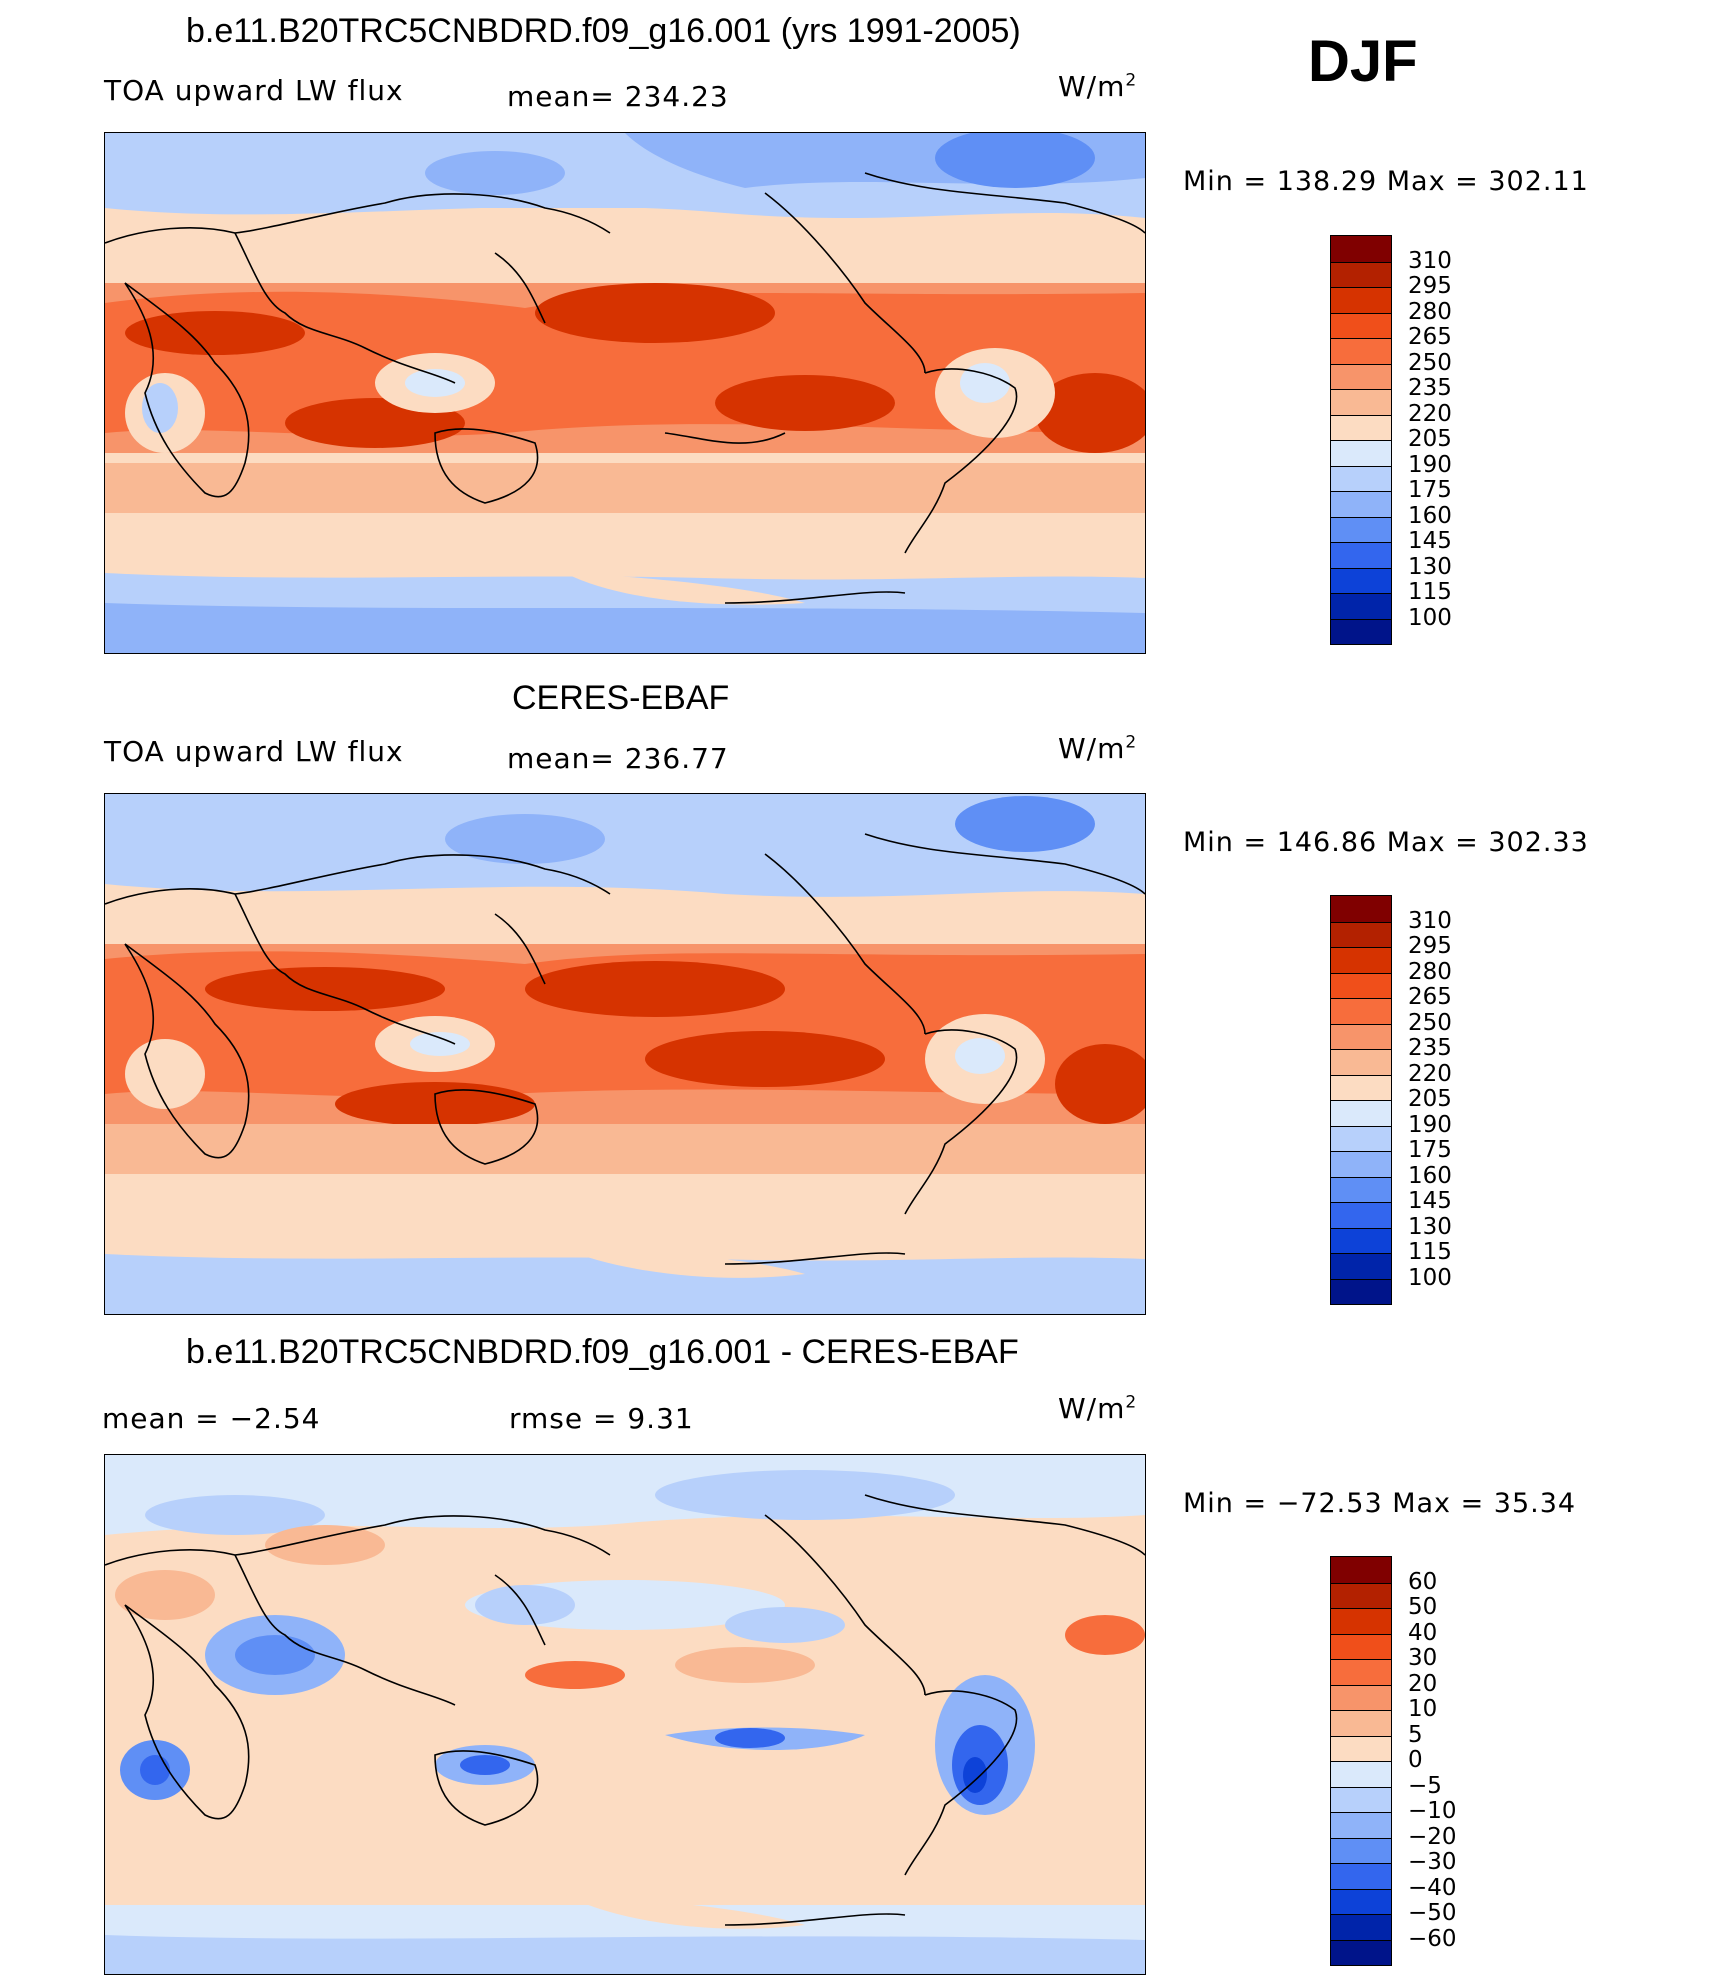  Describe the element at coordinates (618, 96) in the screenshot. I see `panel-1-mean-label: mean= 234.23` at that location.